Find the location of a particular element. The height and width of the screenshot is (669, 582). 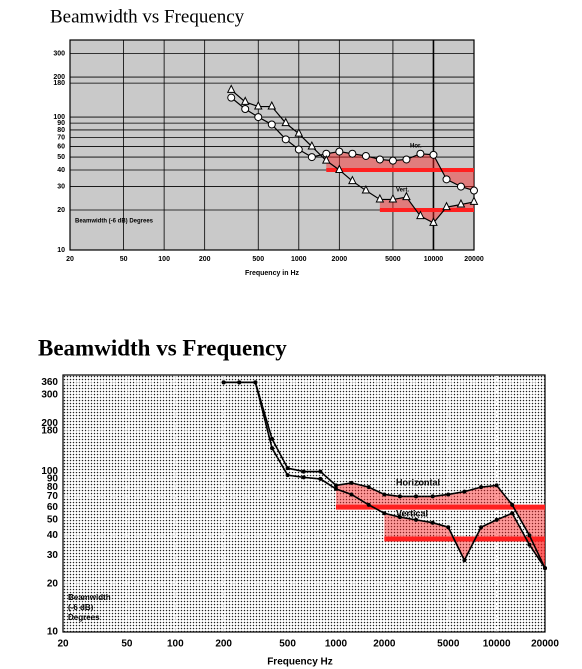

x-tick-label: 50 is located at coordinates (124, 259).